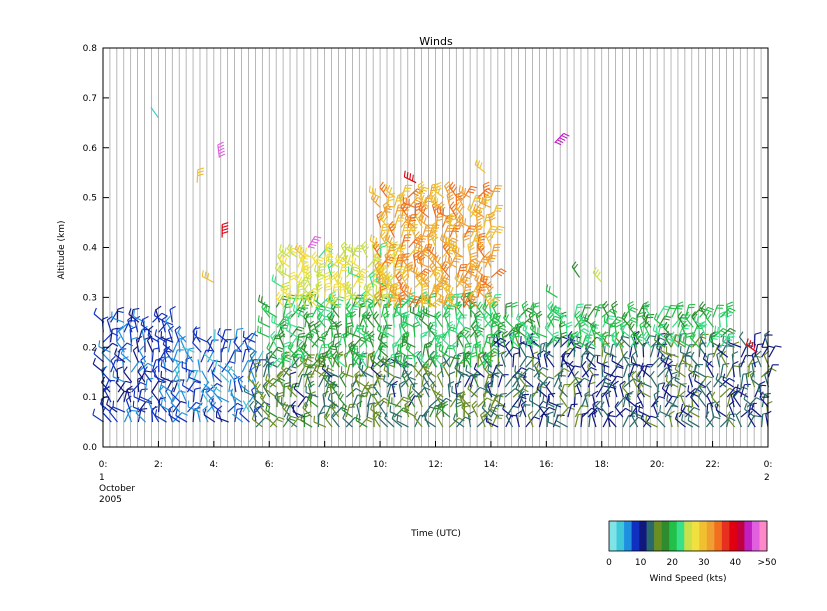 This screenshot has height=611, width=827. Describe the element at coordinates (641, 563) in the screenshot. I see `colorbar-tick-label: 10` at that location.